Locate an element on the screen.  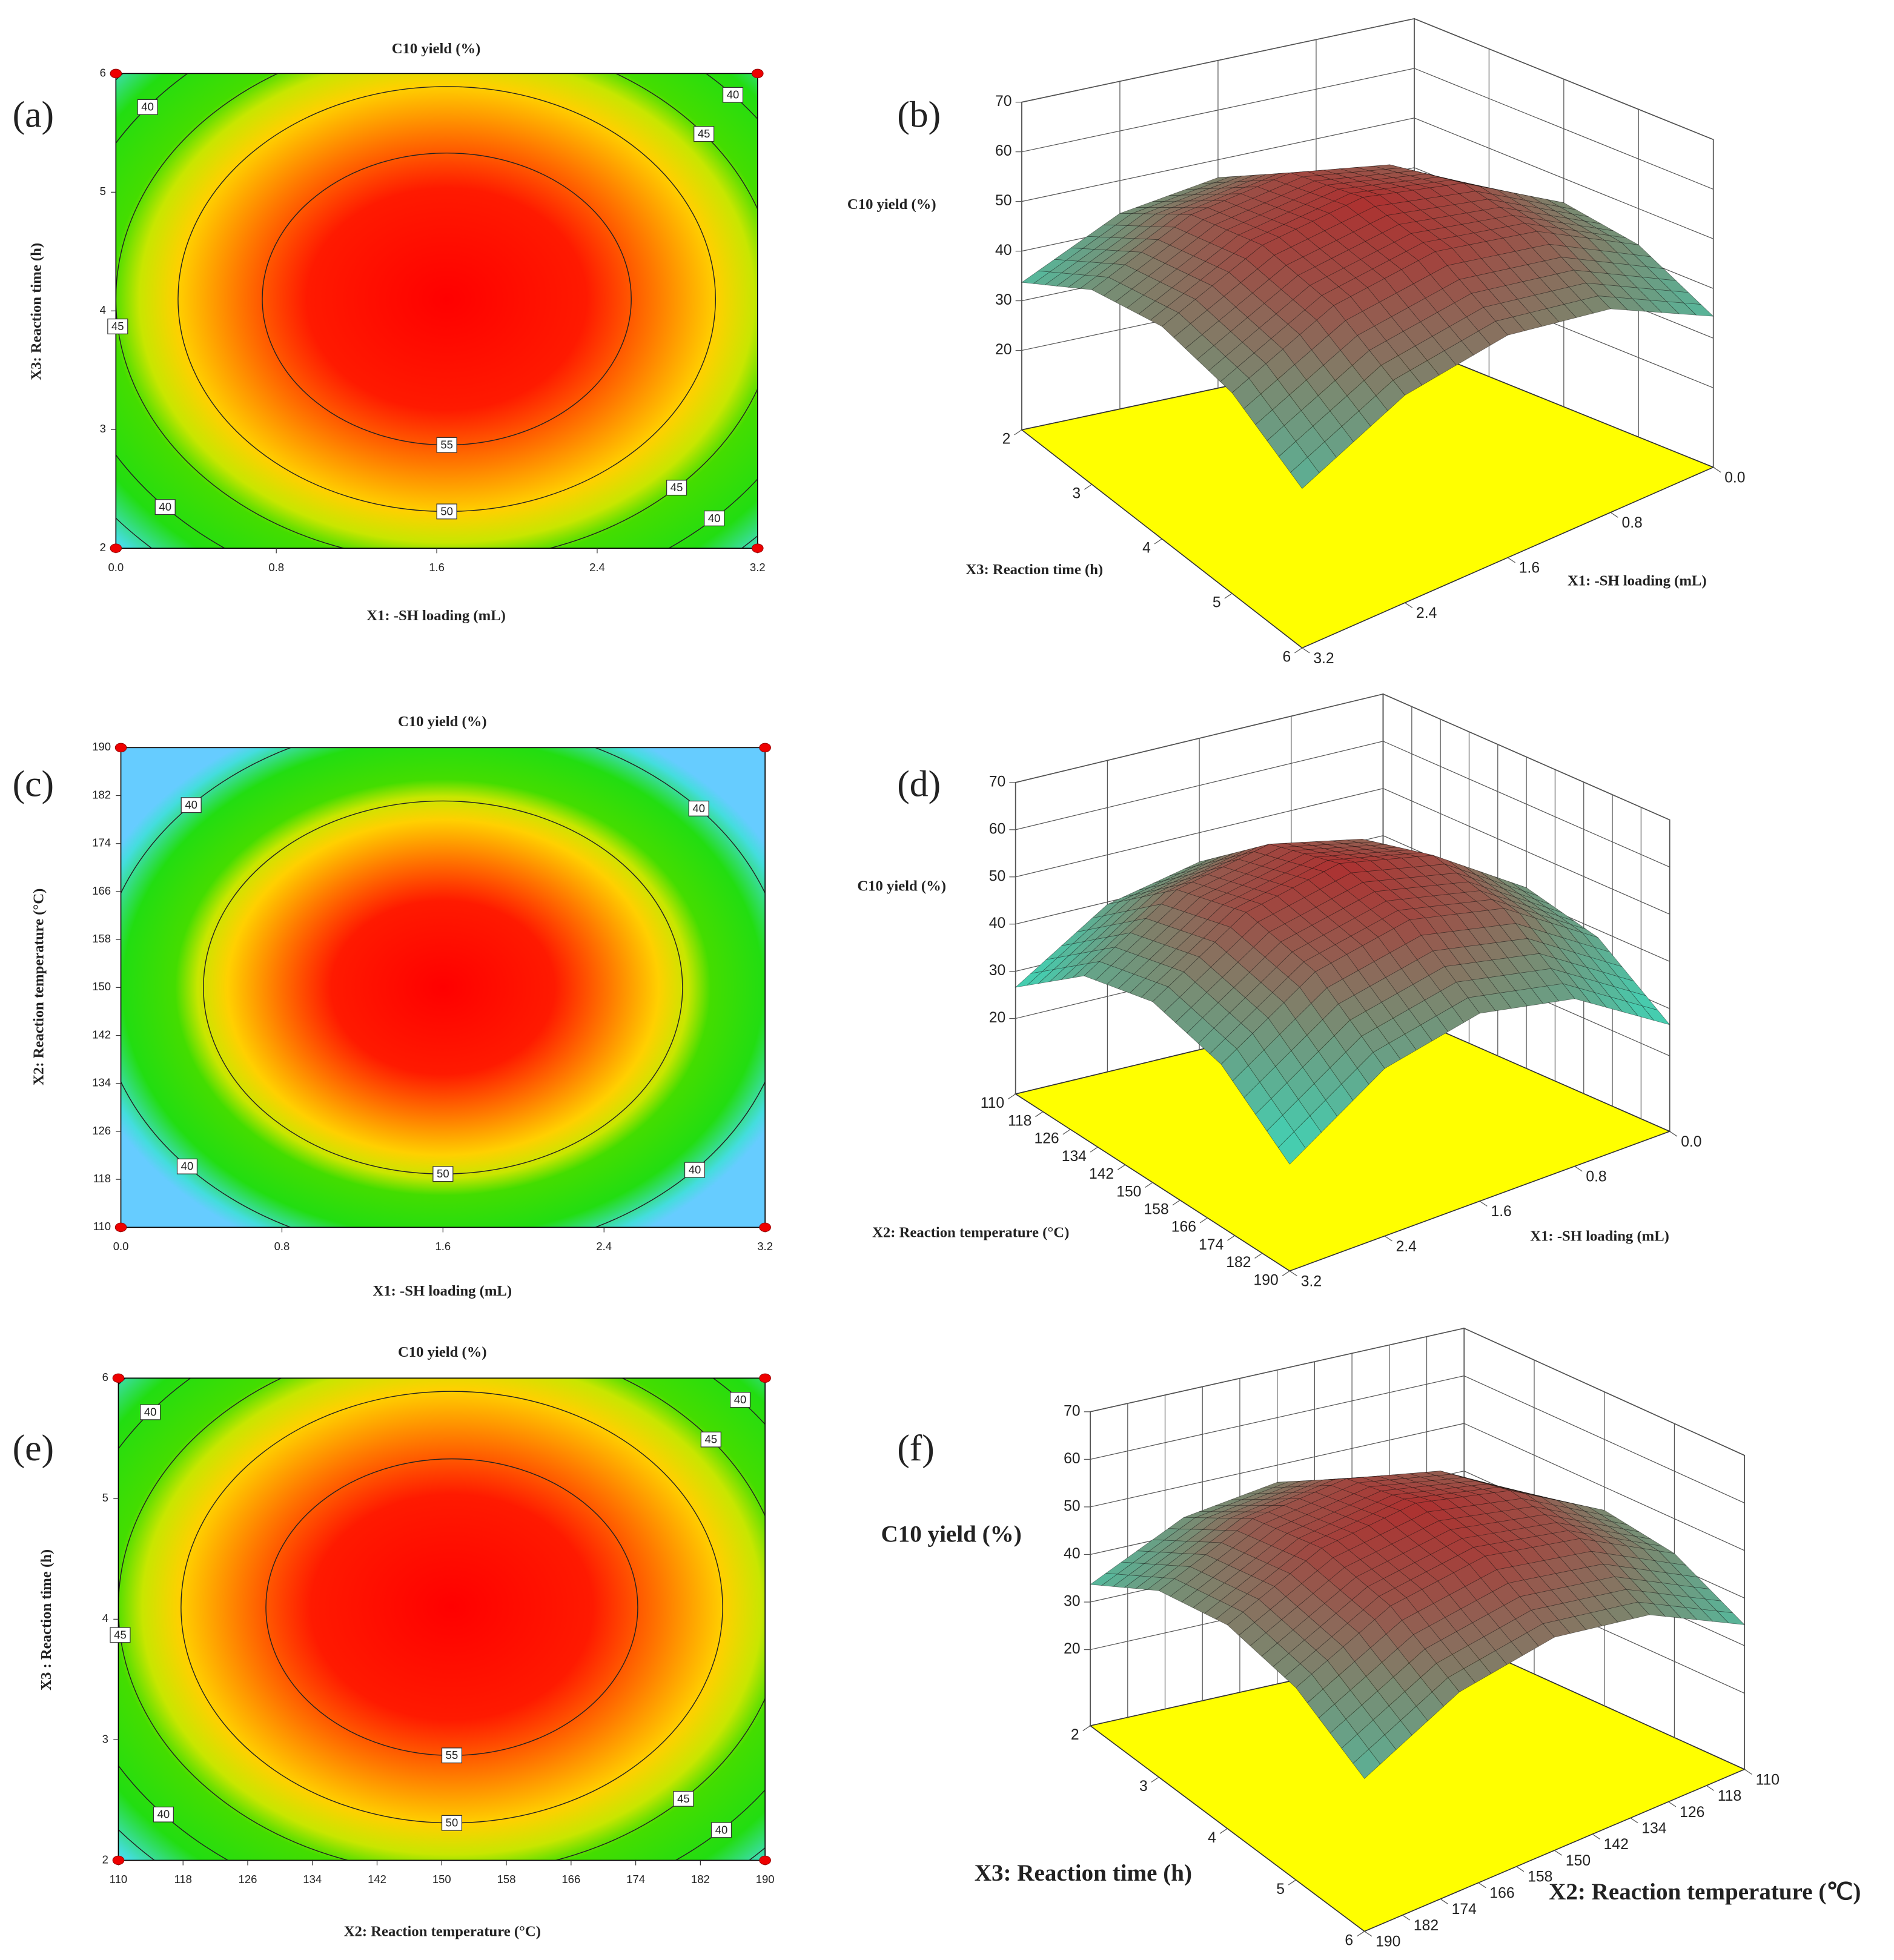
z-tick-label: 40 is located at coordinates (997, 923).